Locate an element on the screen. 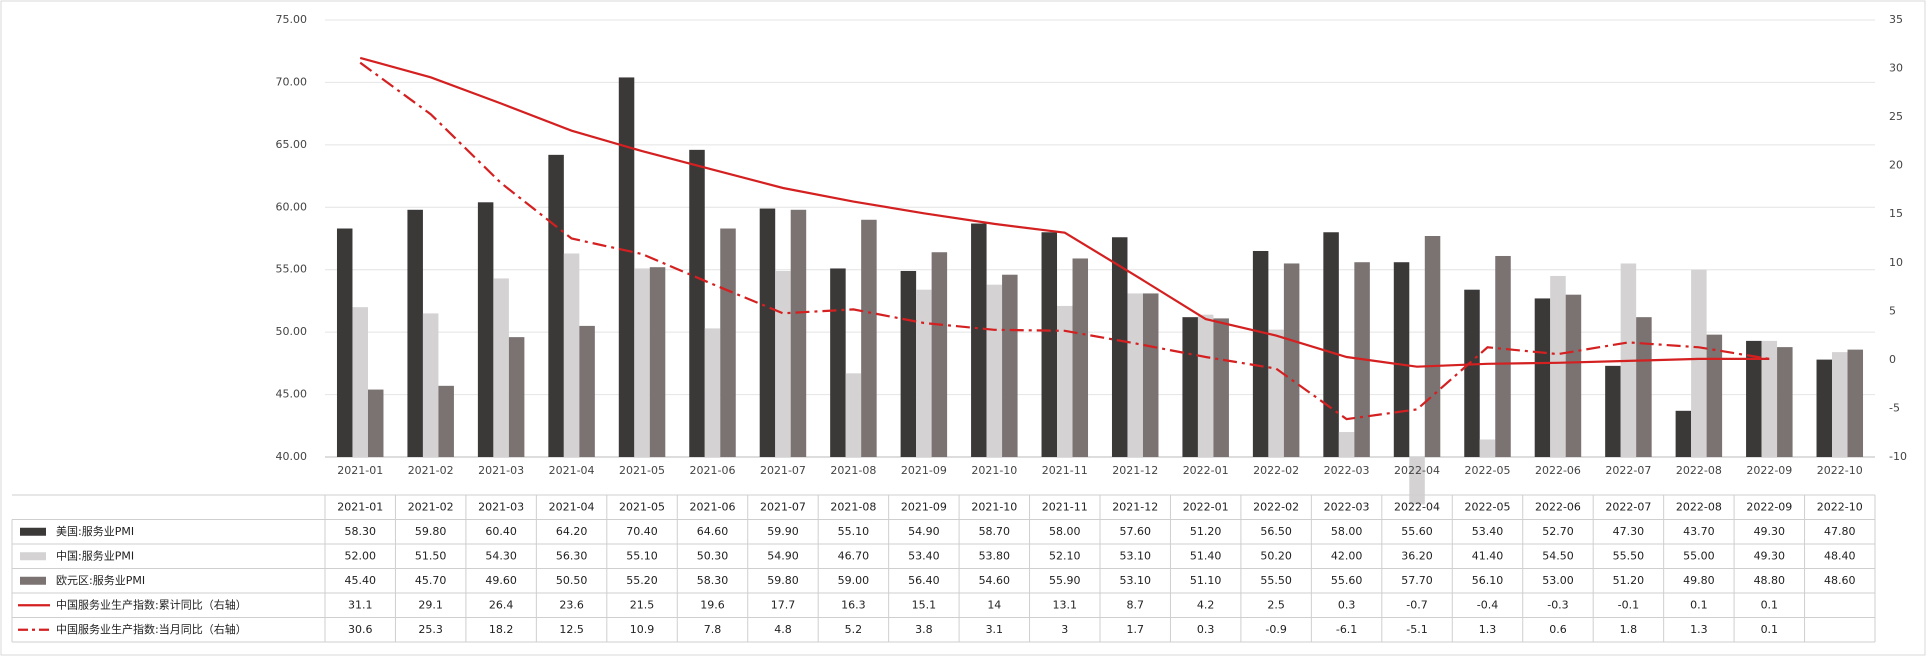 Image resolution: width=1926 pixels, height=656 pixels. table-cell: 48.60 is located at coordinates (1840, 580).